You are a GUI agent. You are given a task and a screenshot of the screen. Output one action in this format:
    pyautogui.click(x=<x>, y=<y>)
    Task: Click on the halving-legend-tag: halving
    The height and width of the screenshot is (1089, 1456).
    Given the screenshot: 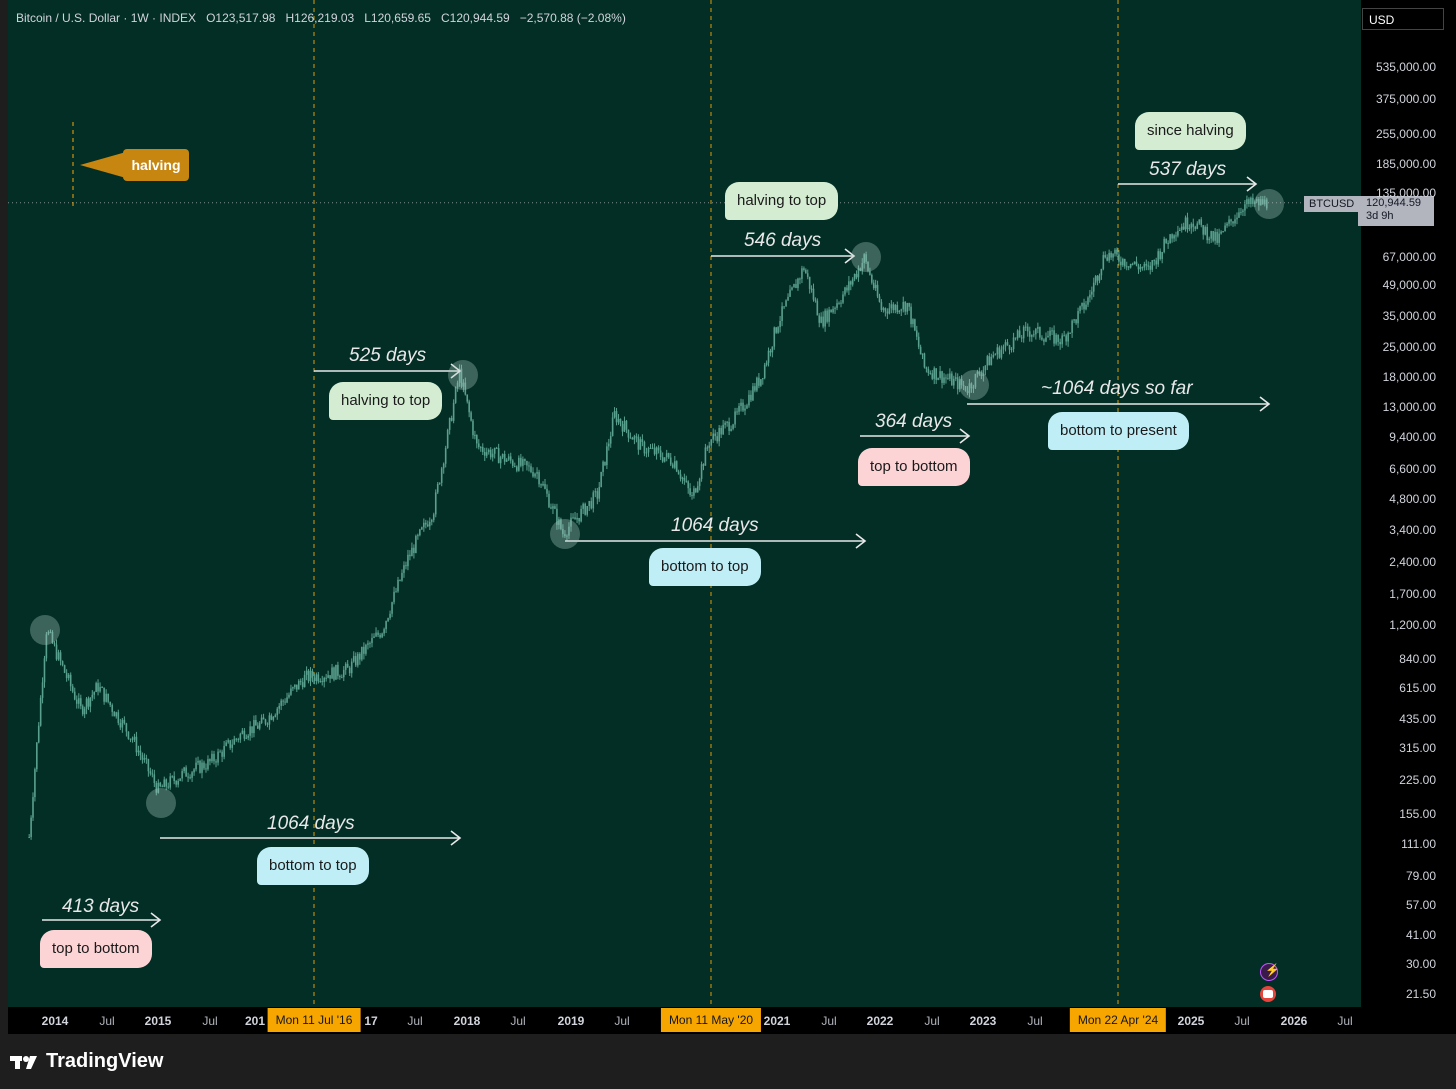 What is the action you would take?
    pyautogui.click(x=156, y=165)
    